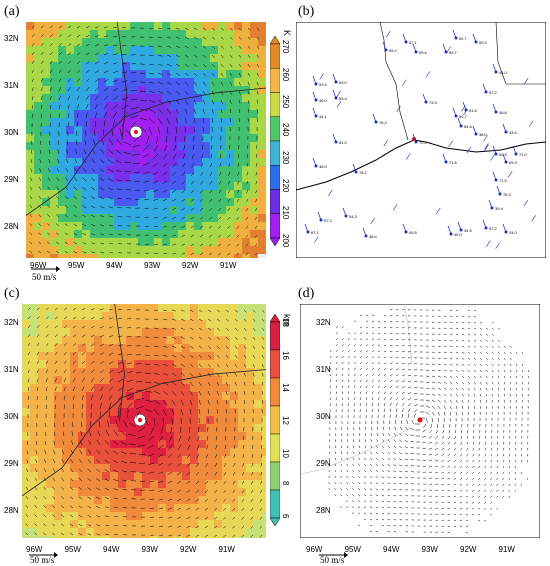 The height and width of the screenshot is (566, 550). Describe the element at coordinates (12, 293) in the screenshot. I see `panel-c-label: (c)` at that location.